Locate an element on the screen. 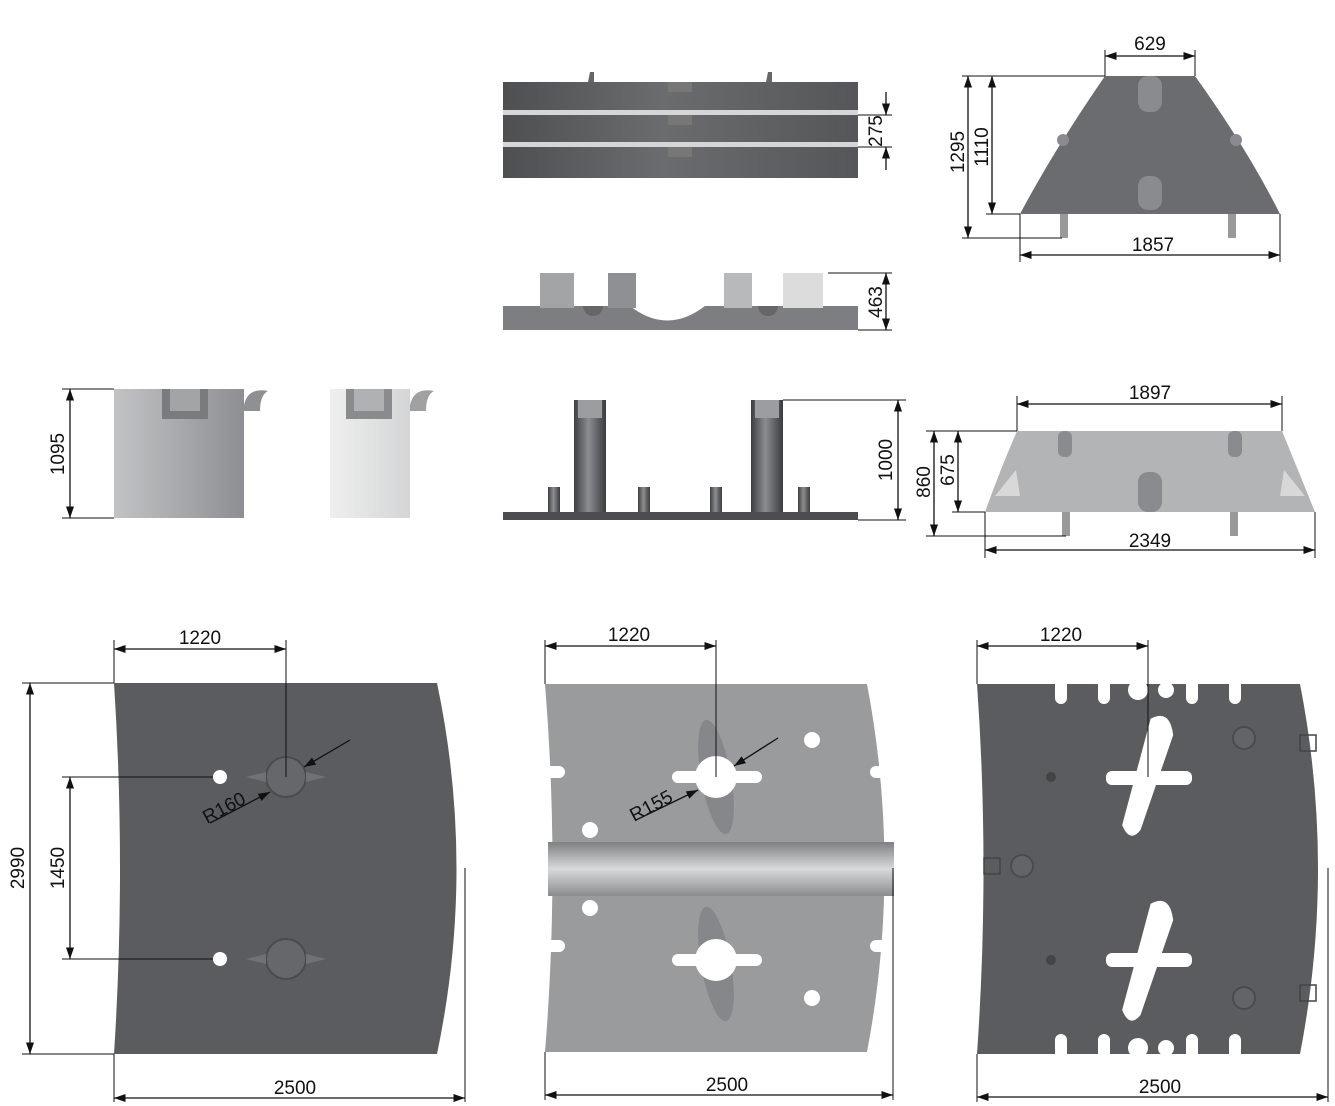 The image size is (1335, 1106). dim-column-height: 1000 is located at coordinates (886, 460).